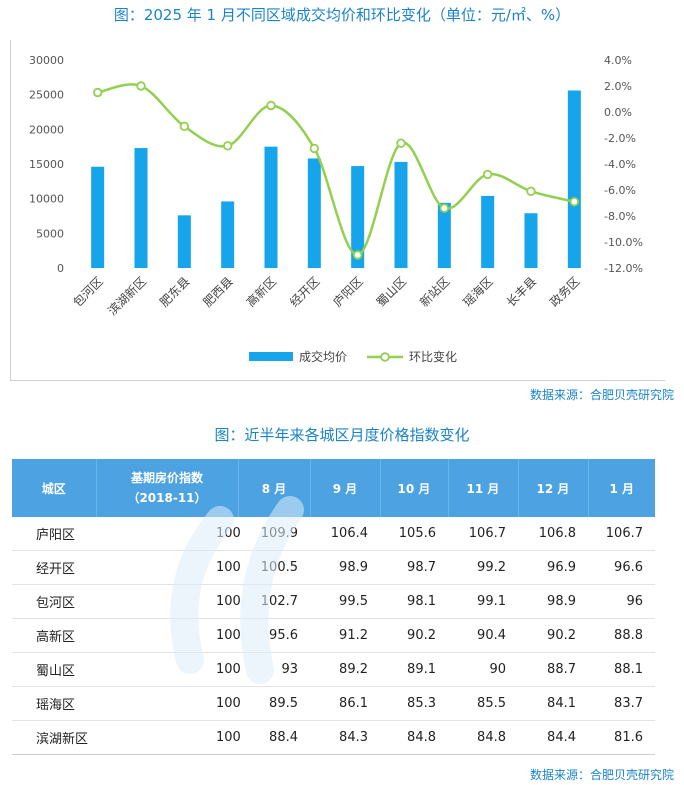 Image resolution: width=684 pixels, height=785 pixels. Describe the element at coordinates (483, 703) in the screenshot. I see `cell-value: 85.5` at that location.